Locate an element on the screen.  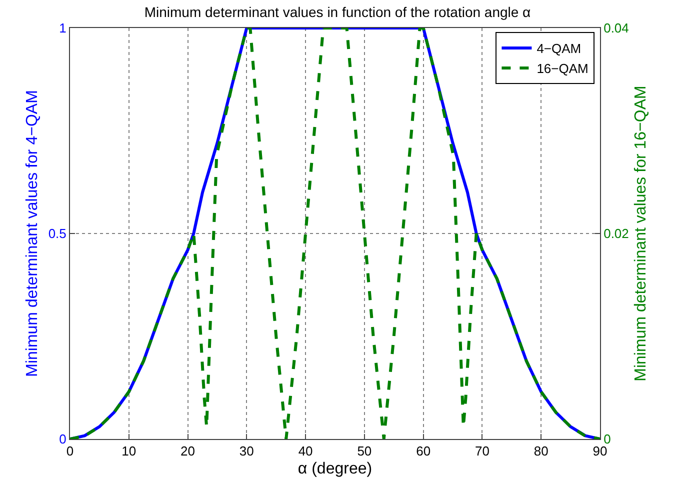
x-tick-label: 70 is located at coordinates (482, 451).